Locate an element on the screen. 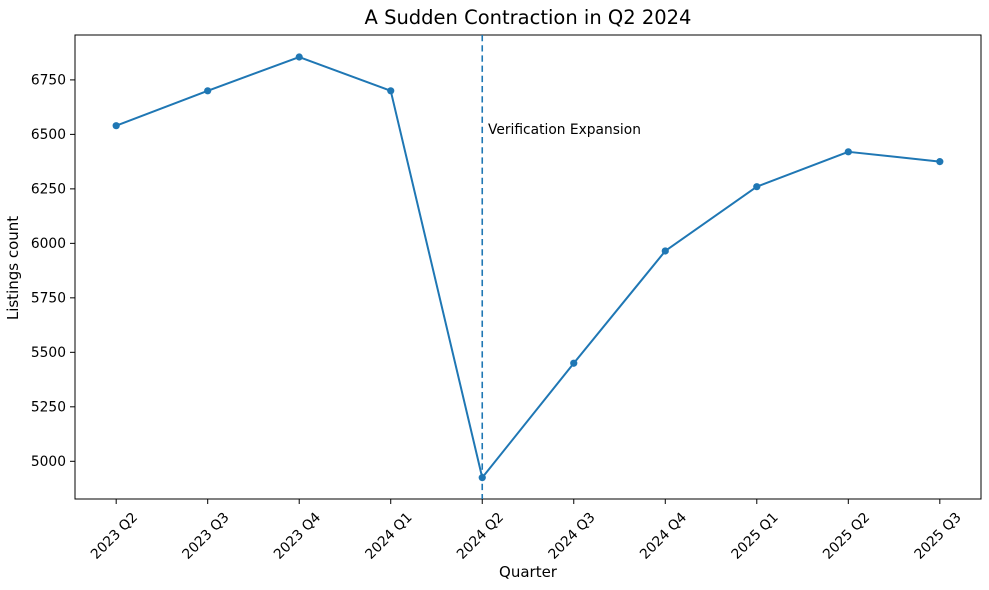 The height and width of the screenshot is (590, 989). y-tick-label: 6750 is located at coordinates (48, 81).